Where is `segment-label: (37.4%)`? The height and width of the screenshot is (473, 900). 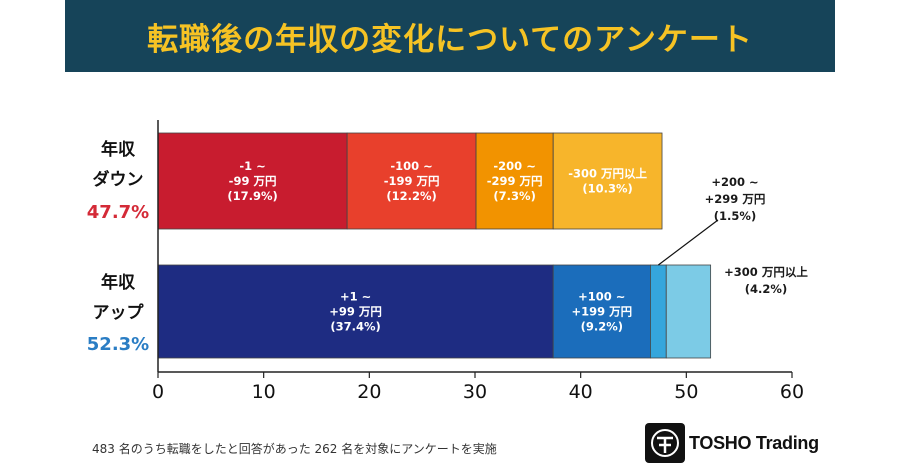
segment-label: (37.4%) is located at coordinates (355, 327).